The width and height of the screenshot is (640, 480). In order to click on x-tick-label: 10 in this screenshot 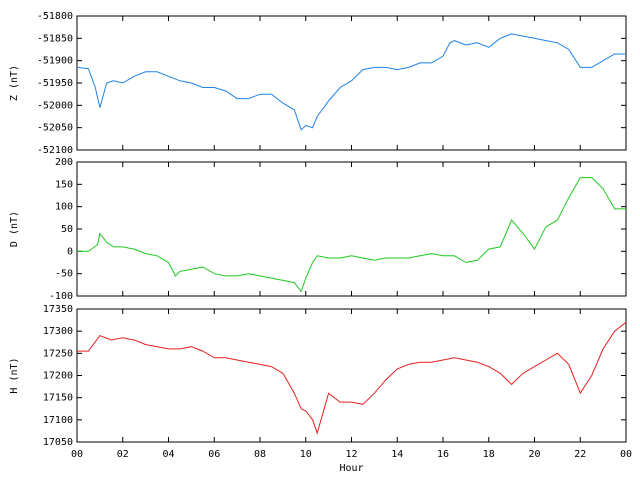, I will do `click(306, 454)`.